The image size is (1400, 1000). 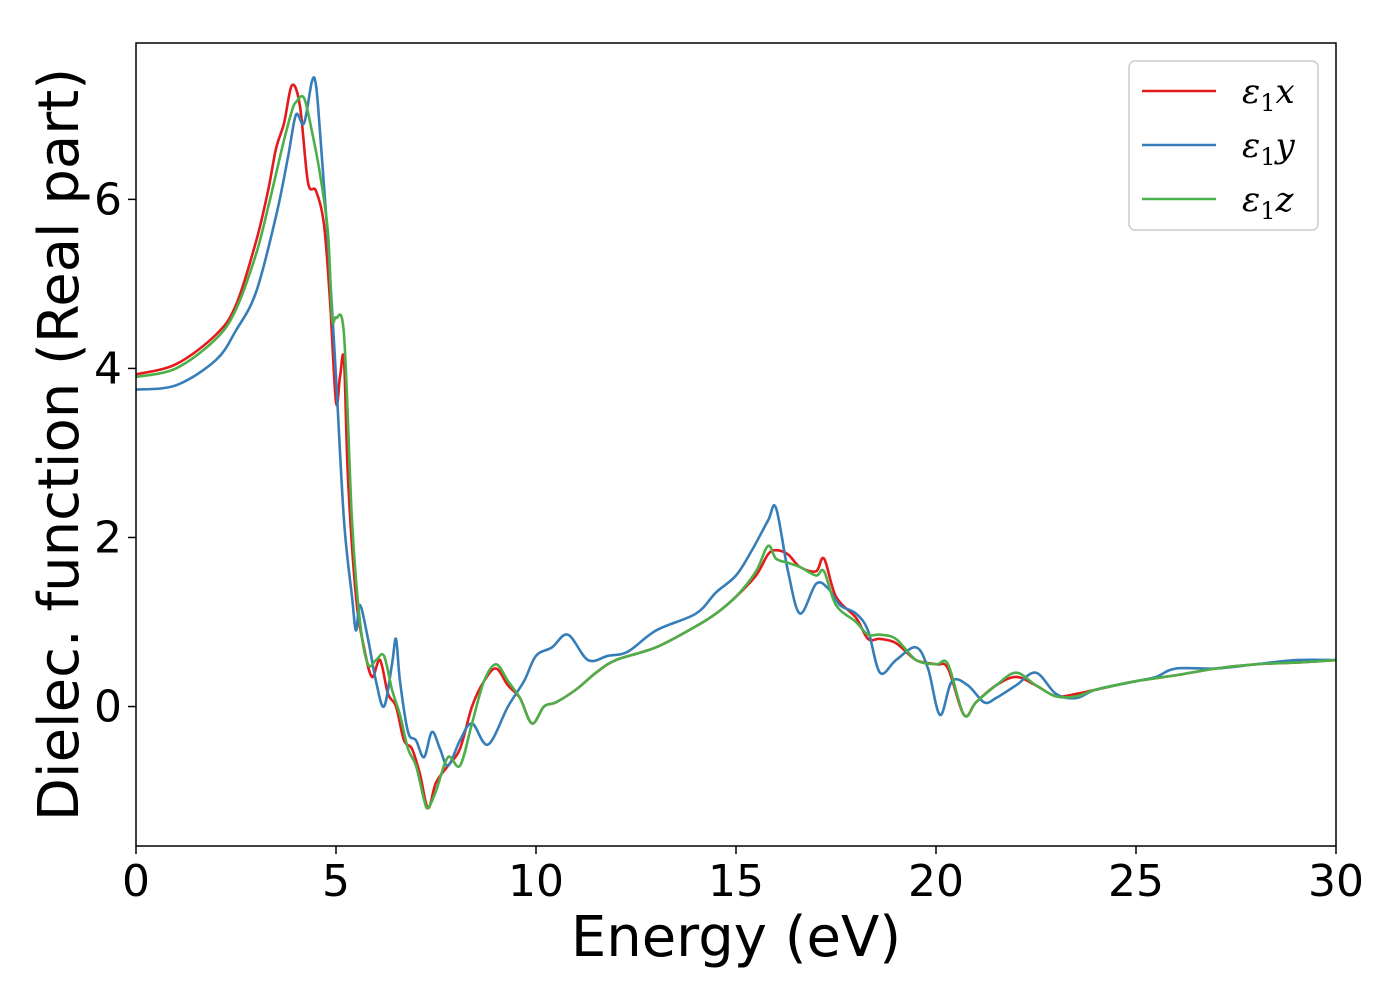 What do you see at coordinates (108, 199) in the screenshot?
I see `y-tick-label: 6` at bounding box center [108, 199].